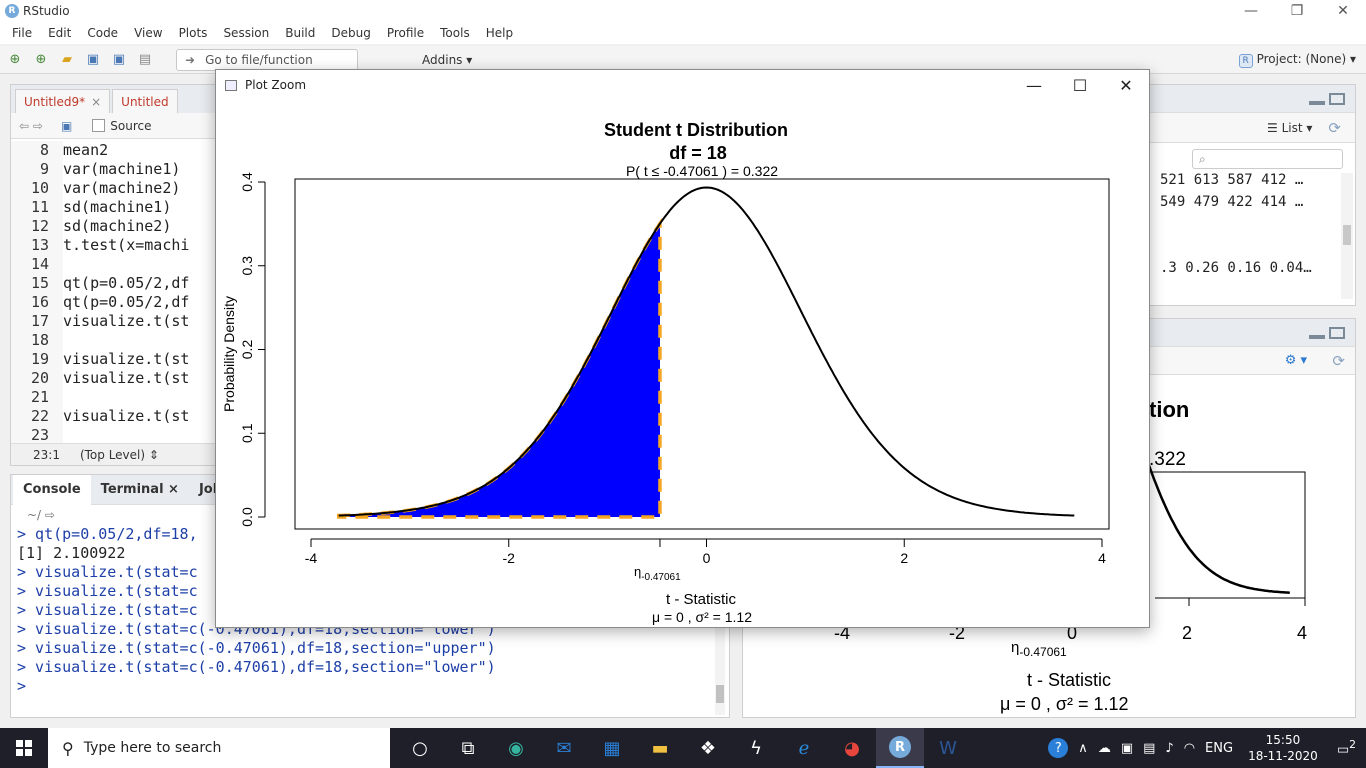 Image resolution: width=1366 pixels, height=768 pixels. What do you see at coordinates (22, 33) in the screenshot?
I see `menu-file: File` at bounding box center [22, 33].